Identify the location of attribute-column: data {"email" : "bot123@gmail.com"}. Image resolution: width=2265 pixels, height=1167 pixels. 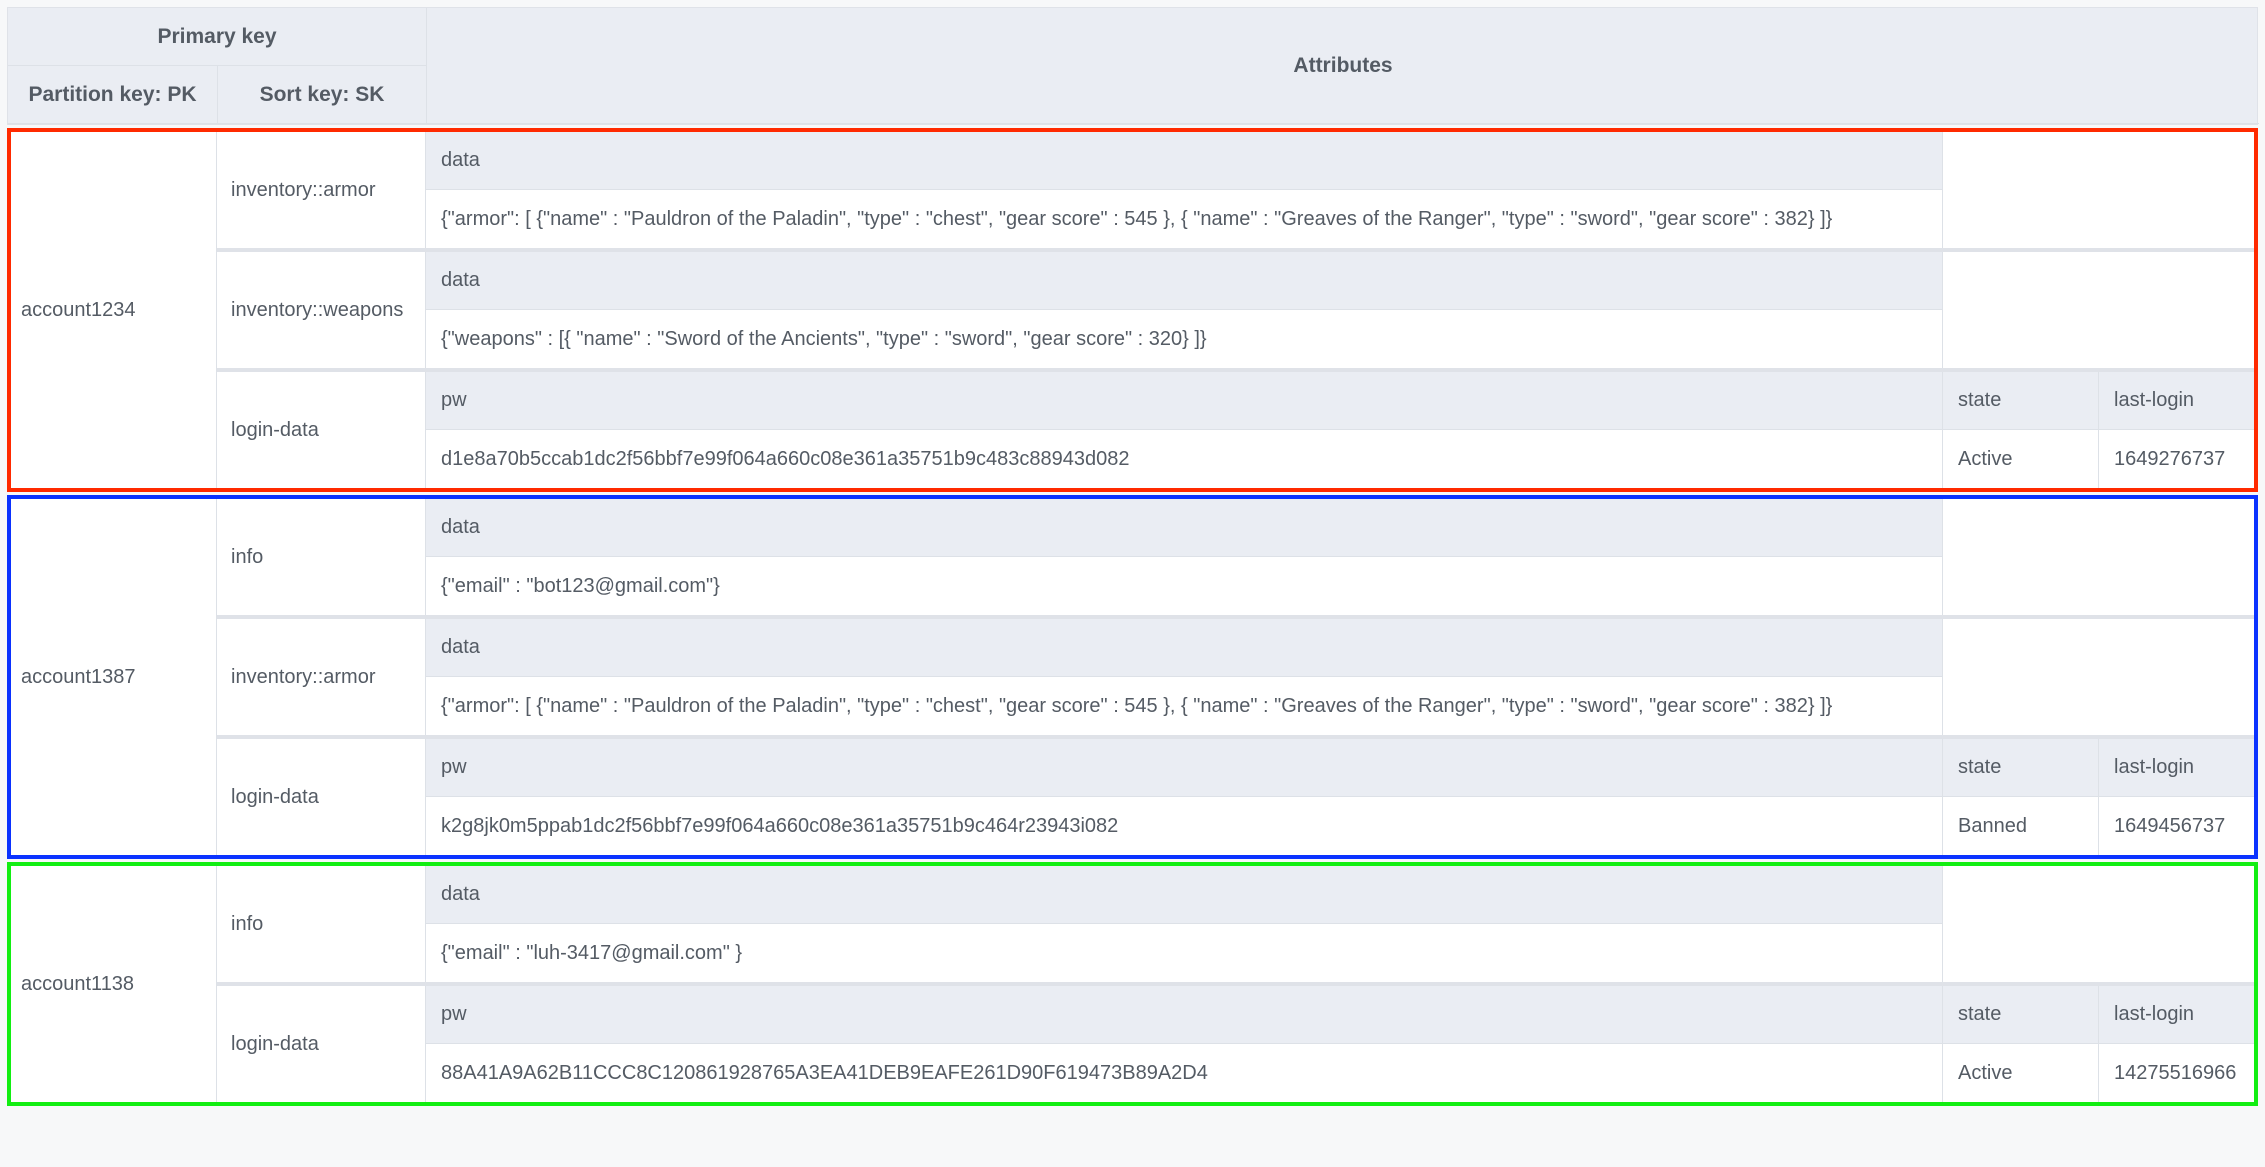
(1184, 557).